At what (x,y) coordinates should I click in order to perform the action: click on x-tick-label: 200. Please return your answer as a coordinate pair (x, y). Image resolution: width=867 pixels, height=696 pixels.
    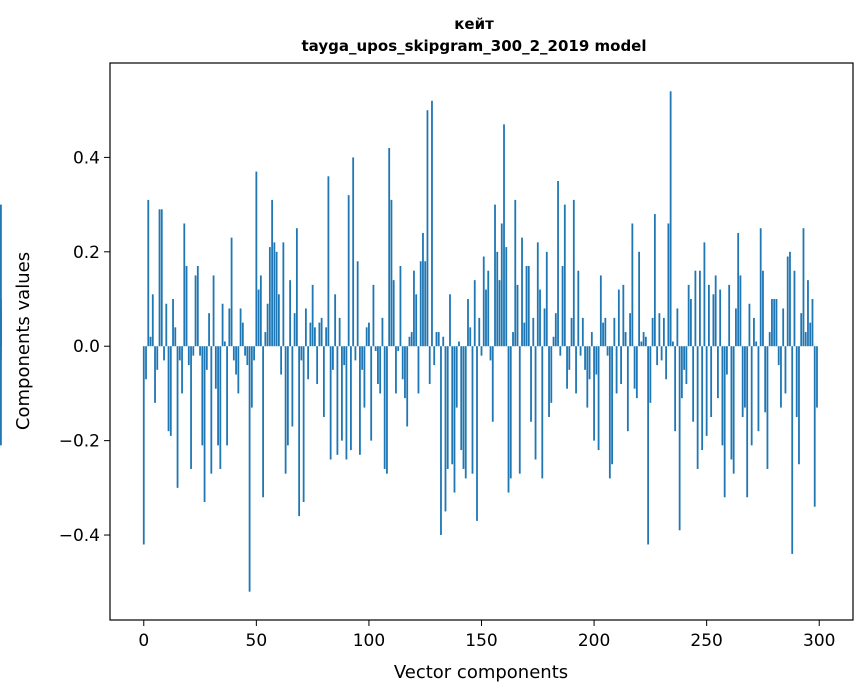
    Looking at the image, I should click on (594, 641).